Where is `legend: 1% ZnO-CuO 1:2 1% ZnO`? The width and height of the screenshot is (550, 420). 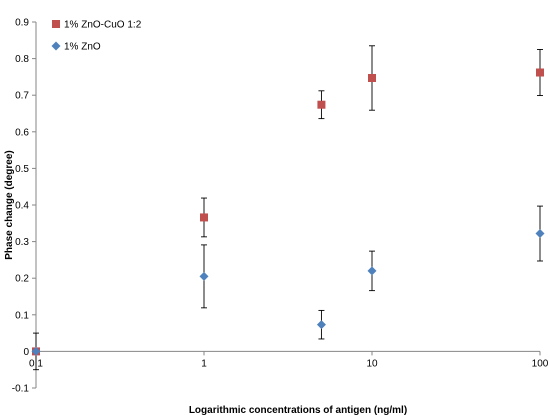 legend: 1% ZnO-CuO 1:2 1% ZnO is located at coordinates (96, 36).